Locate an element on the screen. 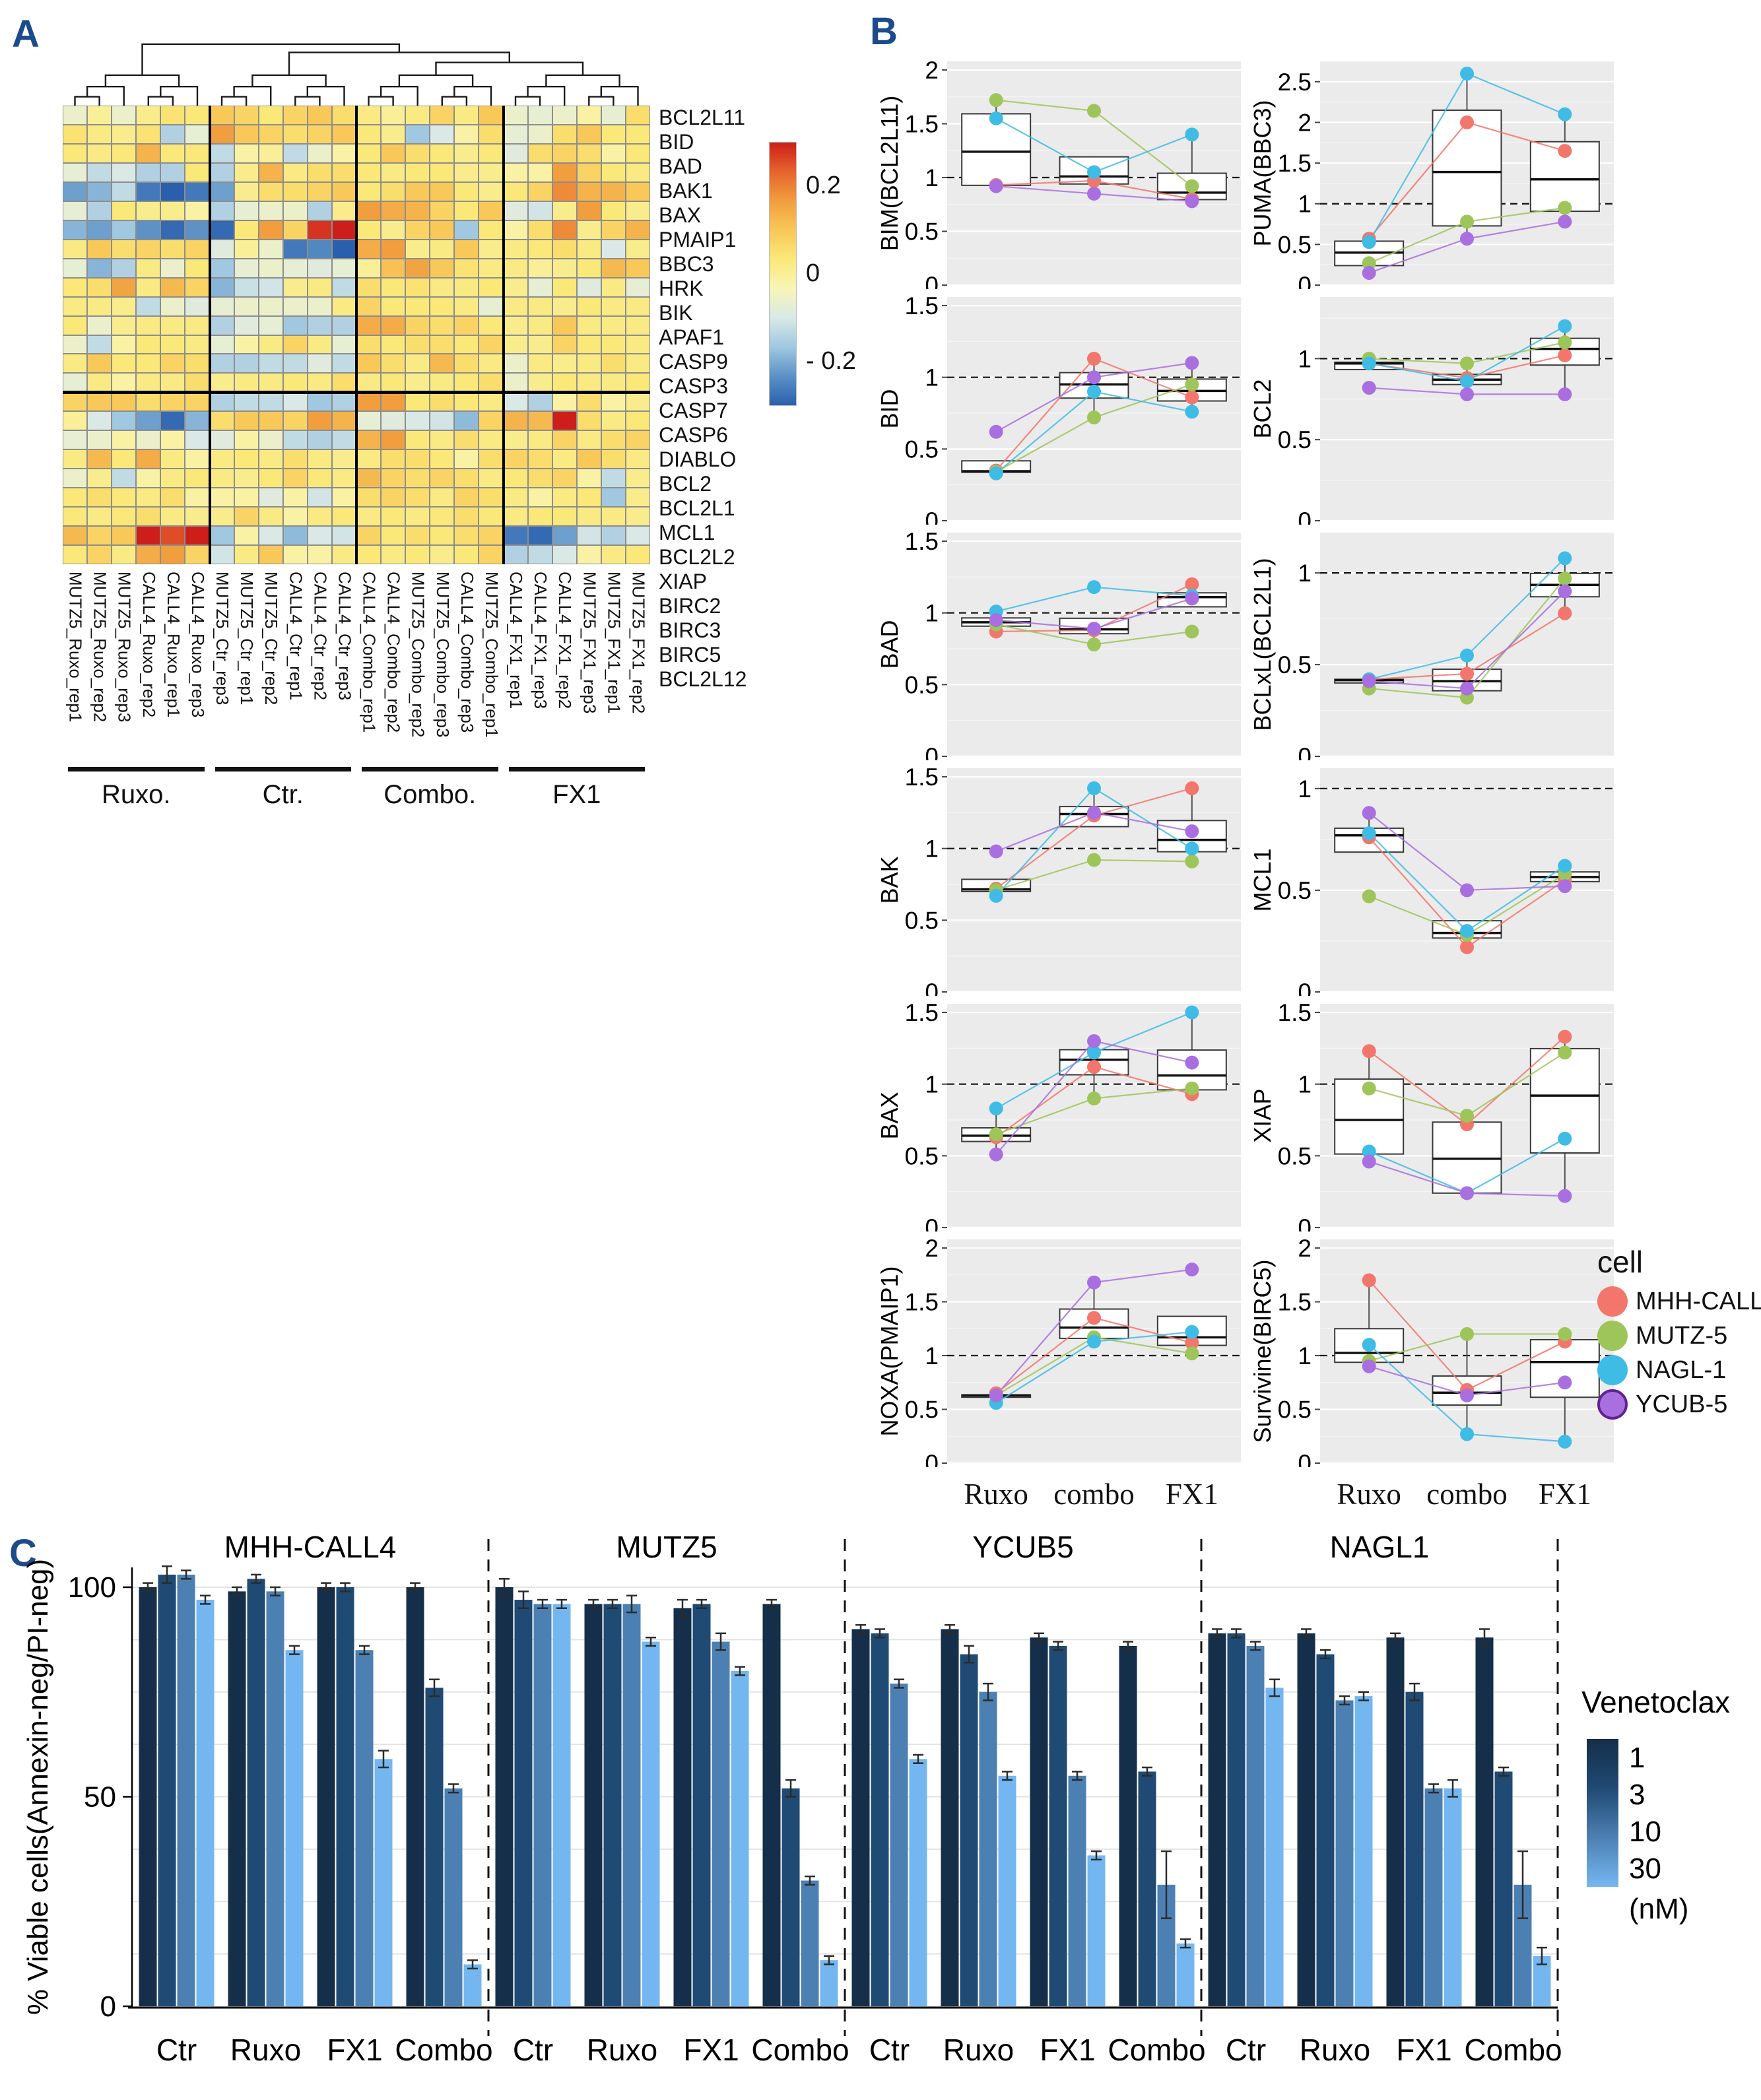  sample-label: MUTZ5_Ruxo_rep2 is located at coordinates (100, 647).